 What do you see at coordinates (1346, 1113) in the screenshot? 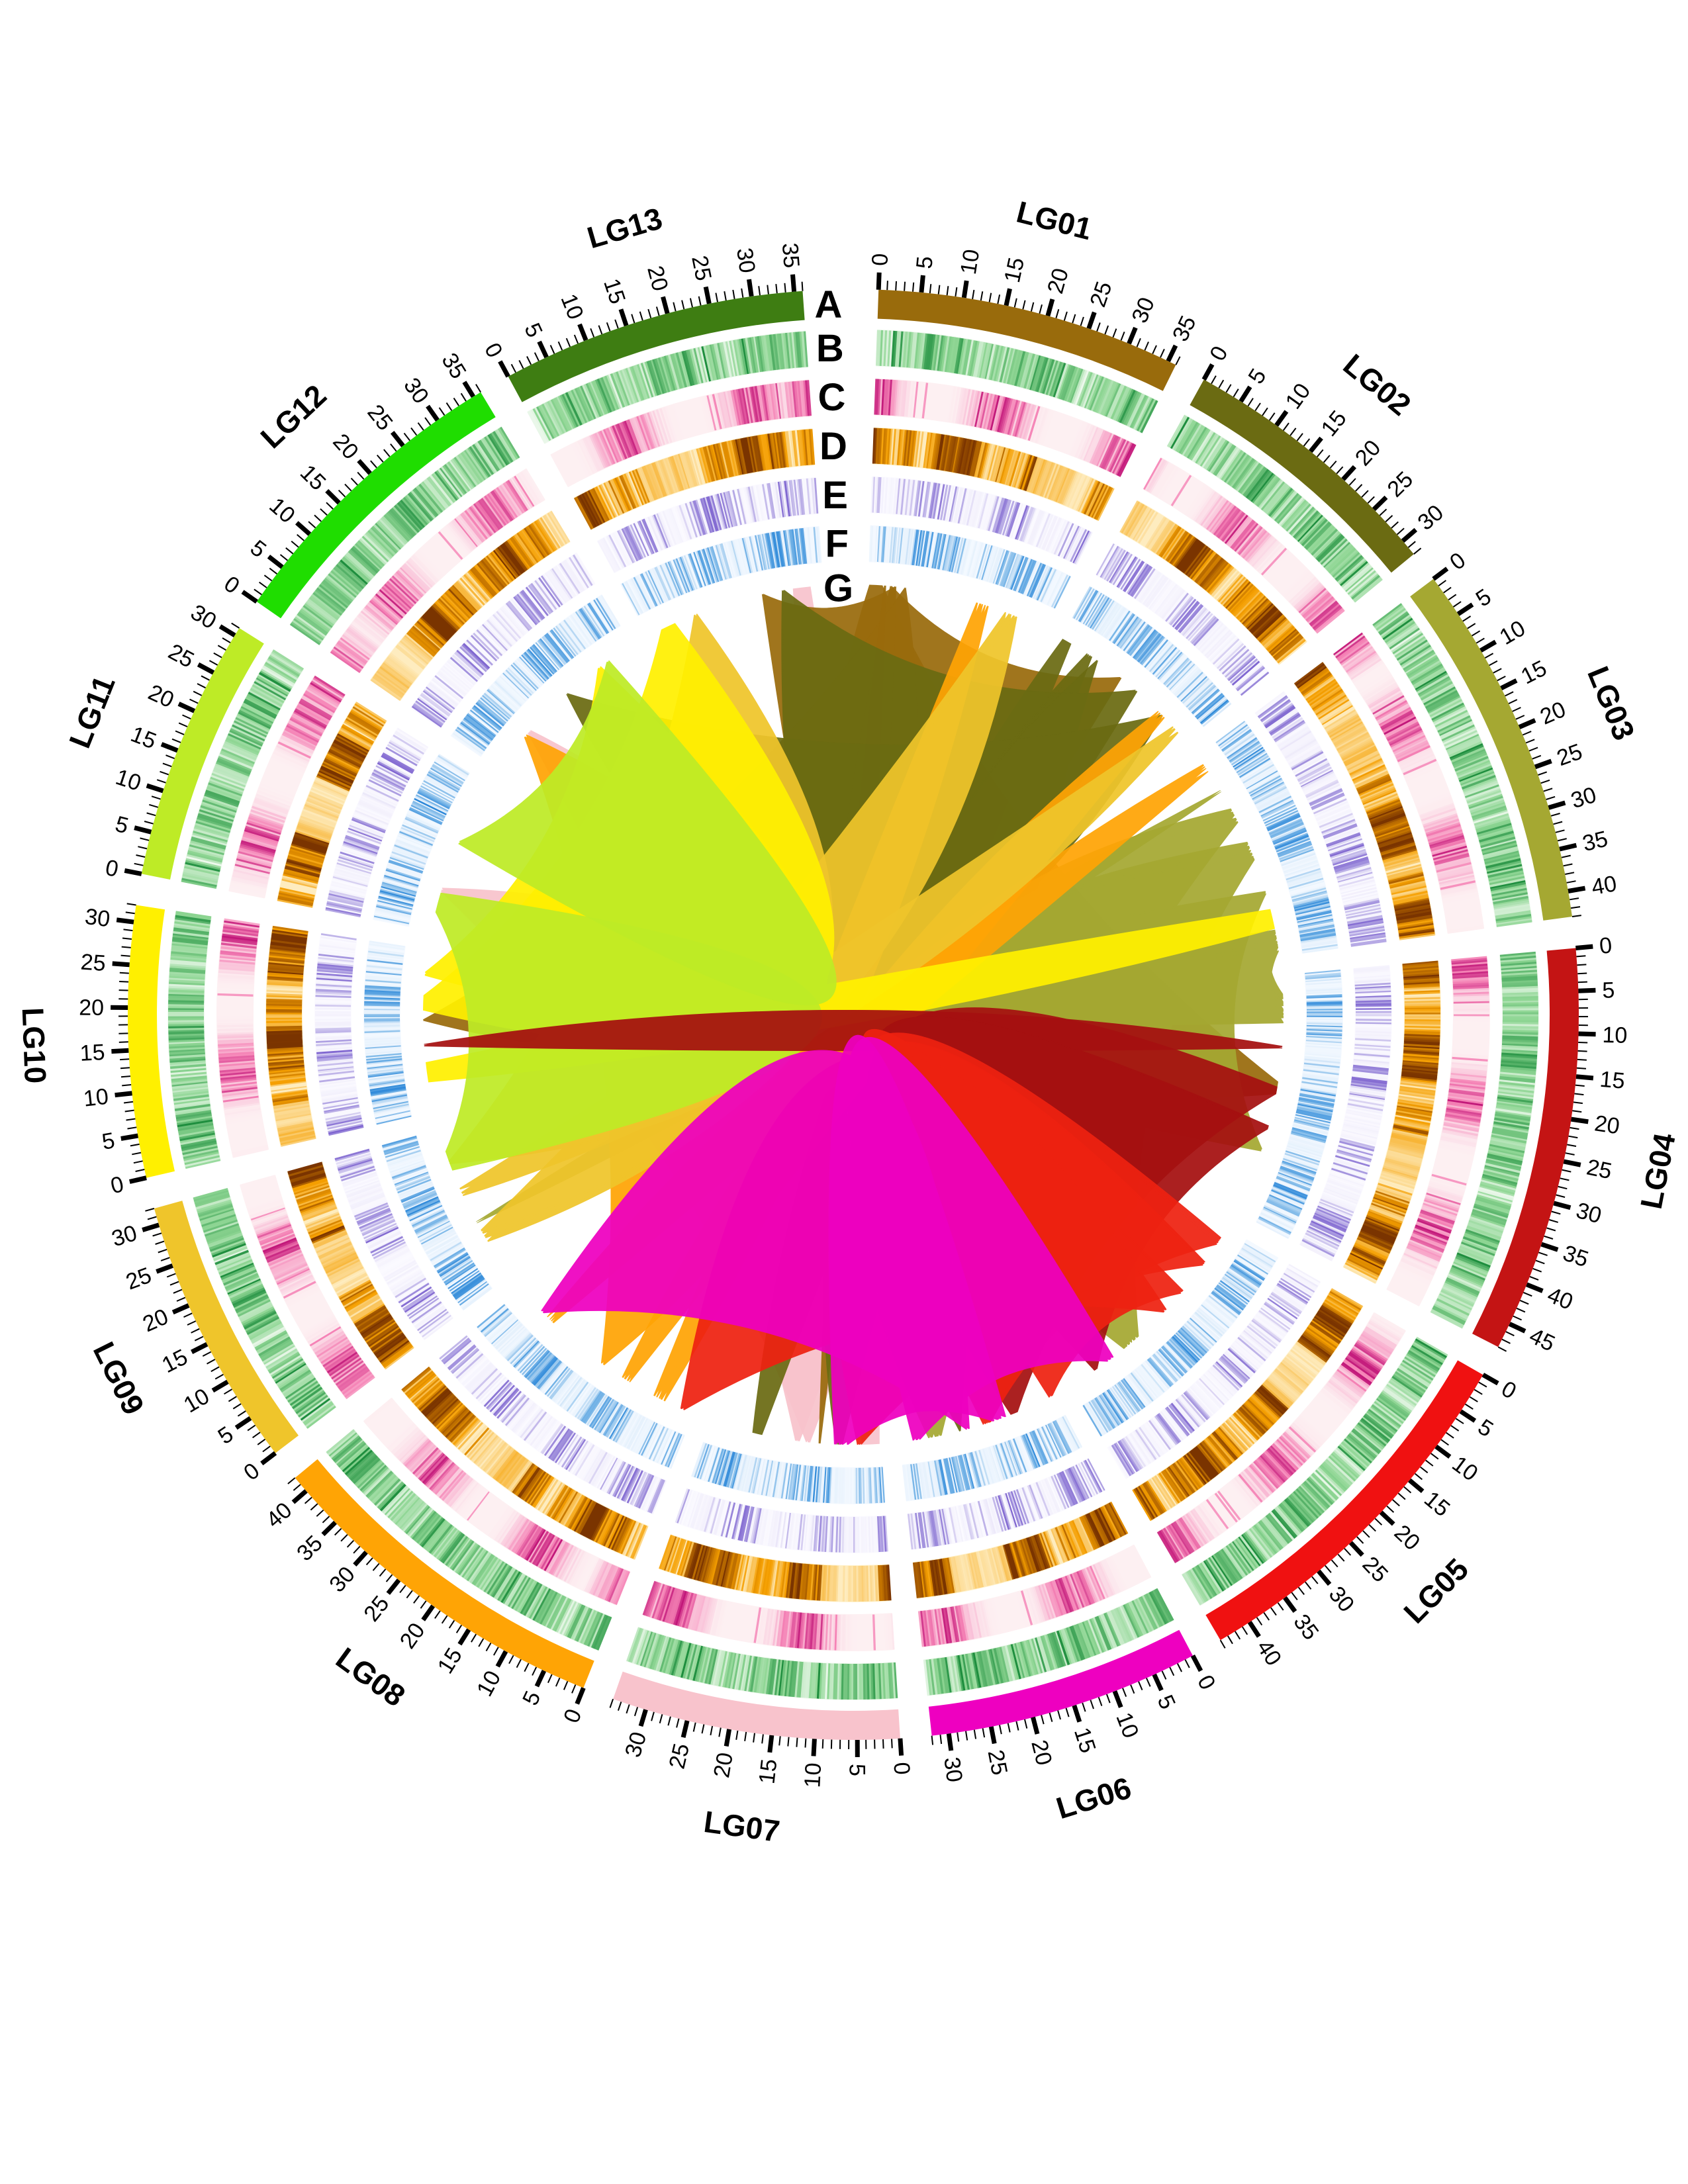
I see `track-E-LG04` at bounding box center [1346, 1113].